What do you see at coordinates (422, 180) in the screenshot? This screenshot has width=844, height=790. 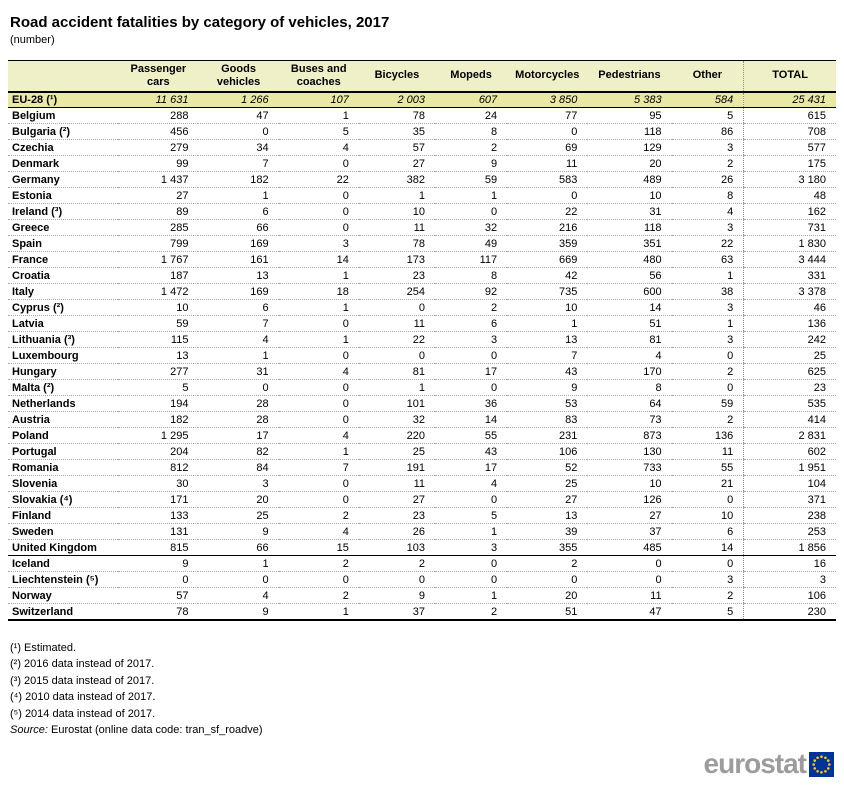 I see `table-row: Germany 1 437 182 22 382 59 583 489 26 3 180` at bounding box center [422, 180].